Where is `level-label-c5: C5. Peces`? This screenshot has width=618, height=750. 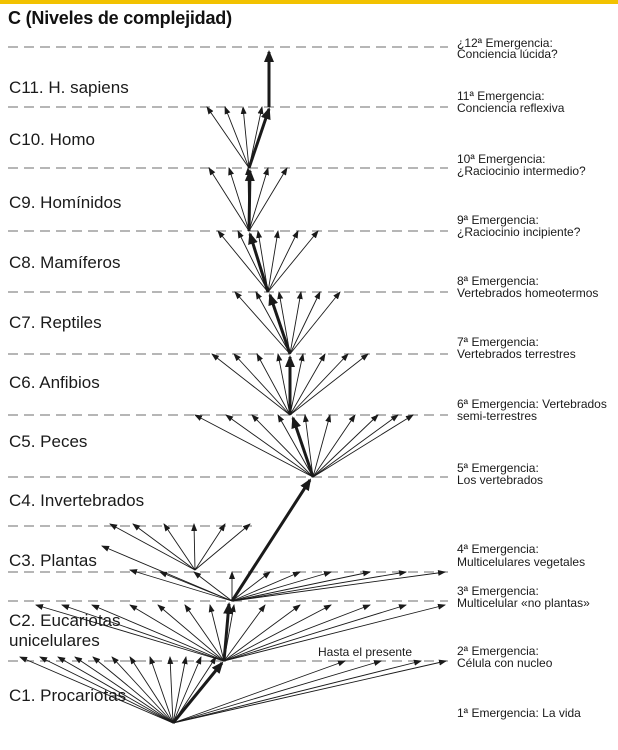 level-label-c5: C5. Peces is located at coordinates (48, 441).